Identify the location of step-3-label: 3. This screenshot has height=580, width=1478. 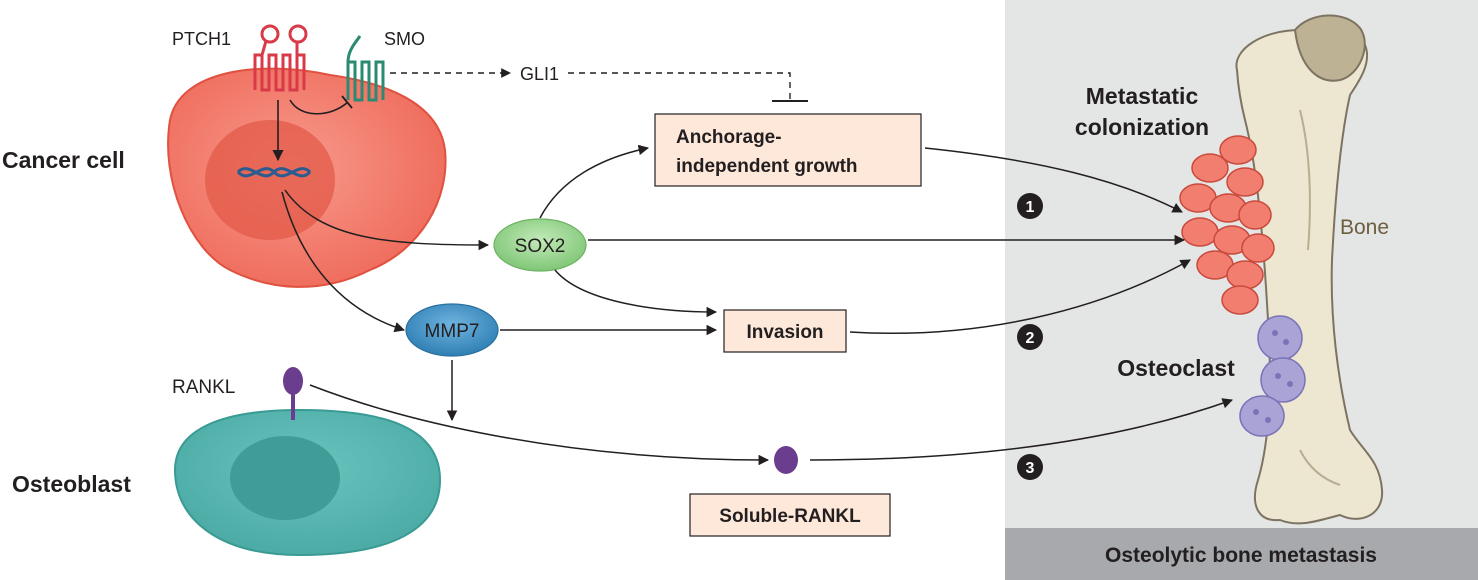
(1030, 468).